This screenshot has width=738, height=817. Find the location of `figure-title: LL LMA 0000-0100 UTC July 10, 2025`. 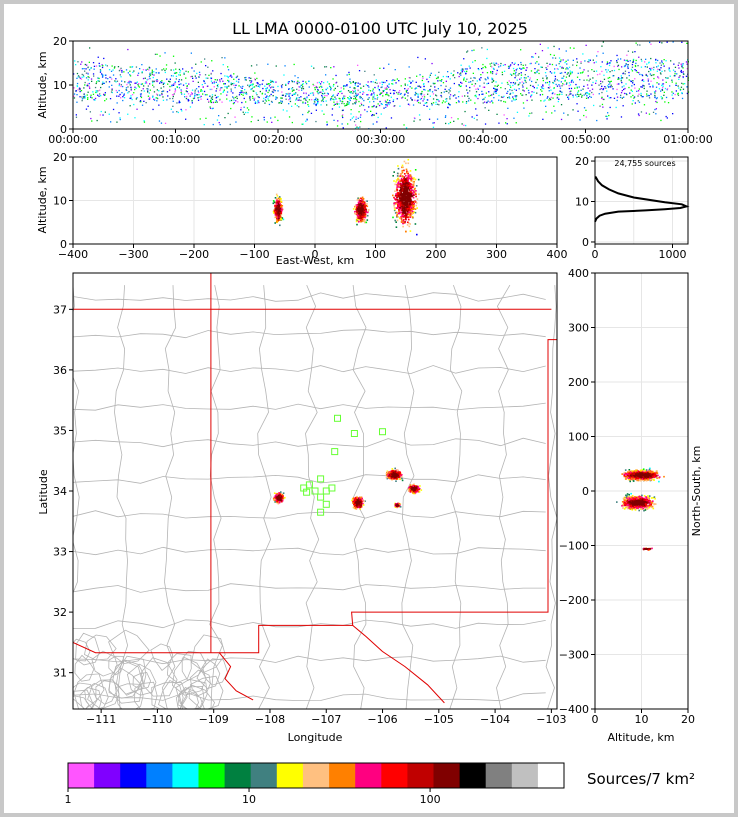

figure-title: LL LMA 0000-0100 UTC July 10, 2025 is located at coordinates (380, 28).